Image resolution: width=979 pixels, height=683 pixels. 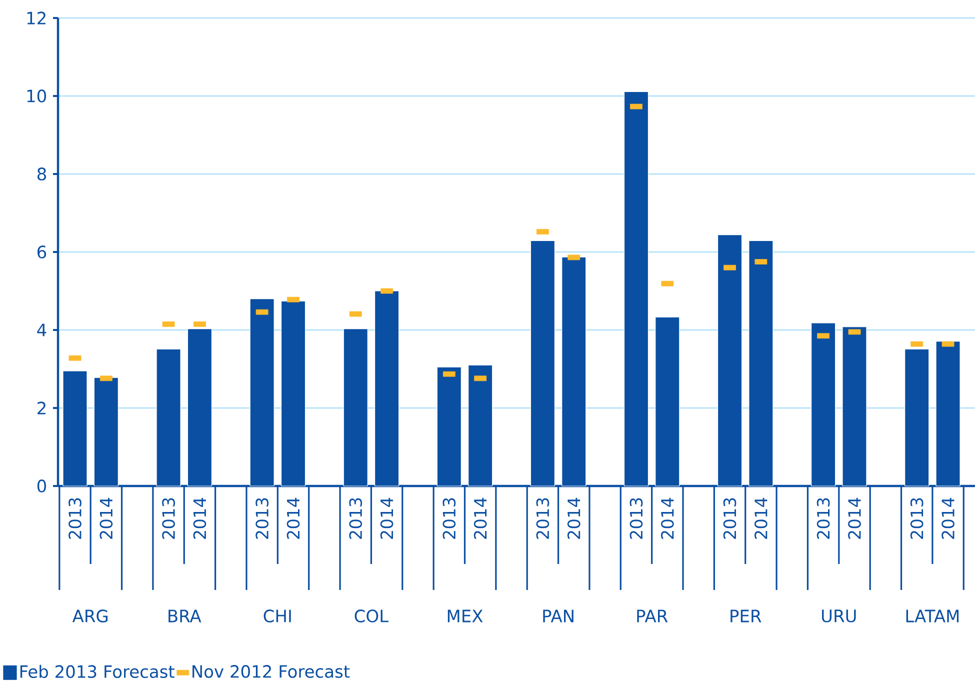 What do you see at coordinates (558, 616) in the screenshot?
I see `text: PAN` at bounding box center [558, 616].